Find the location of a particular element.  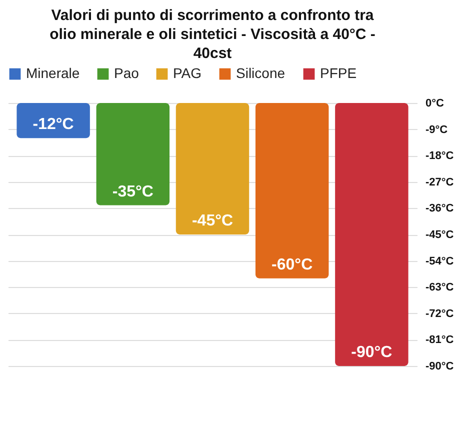

data-label: -45°C is located at coordinates (213, 221).